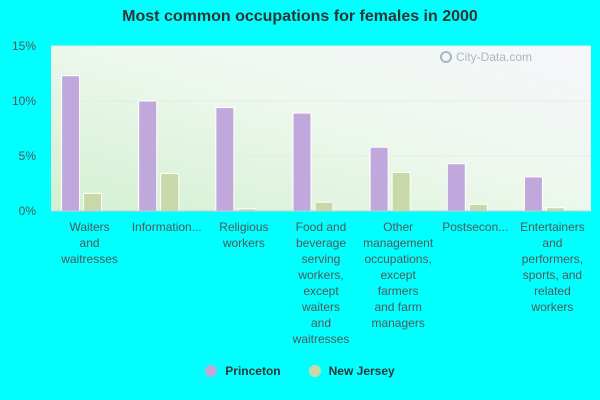  I want to click on y-tick-label: 0%, so click(28, 211).